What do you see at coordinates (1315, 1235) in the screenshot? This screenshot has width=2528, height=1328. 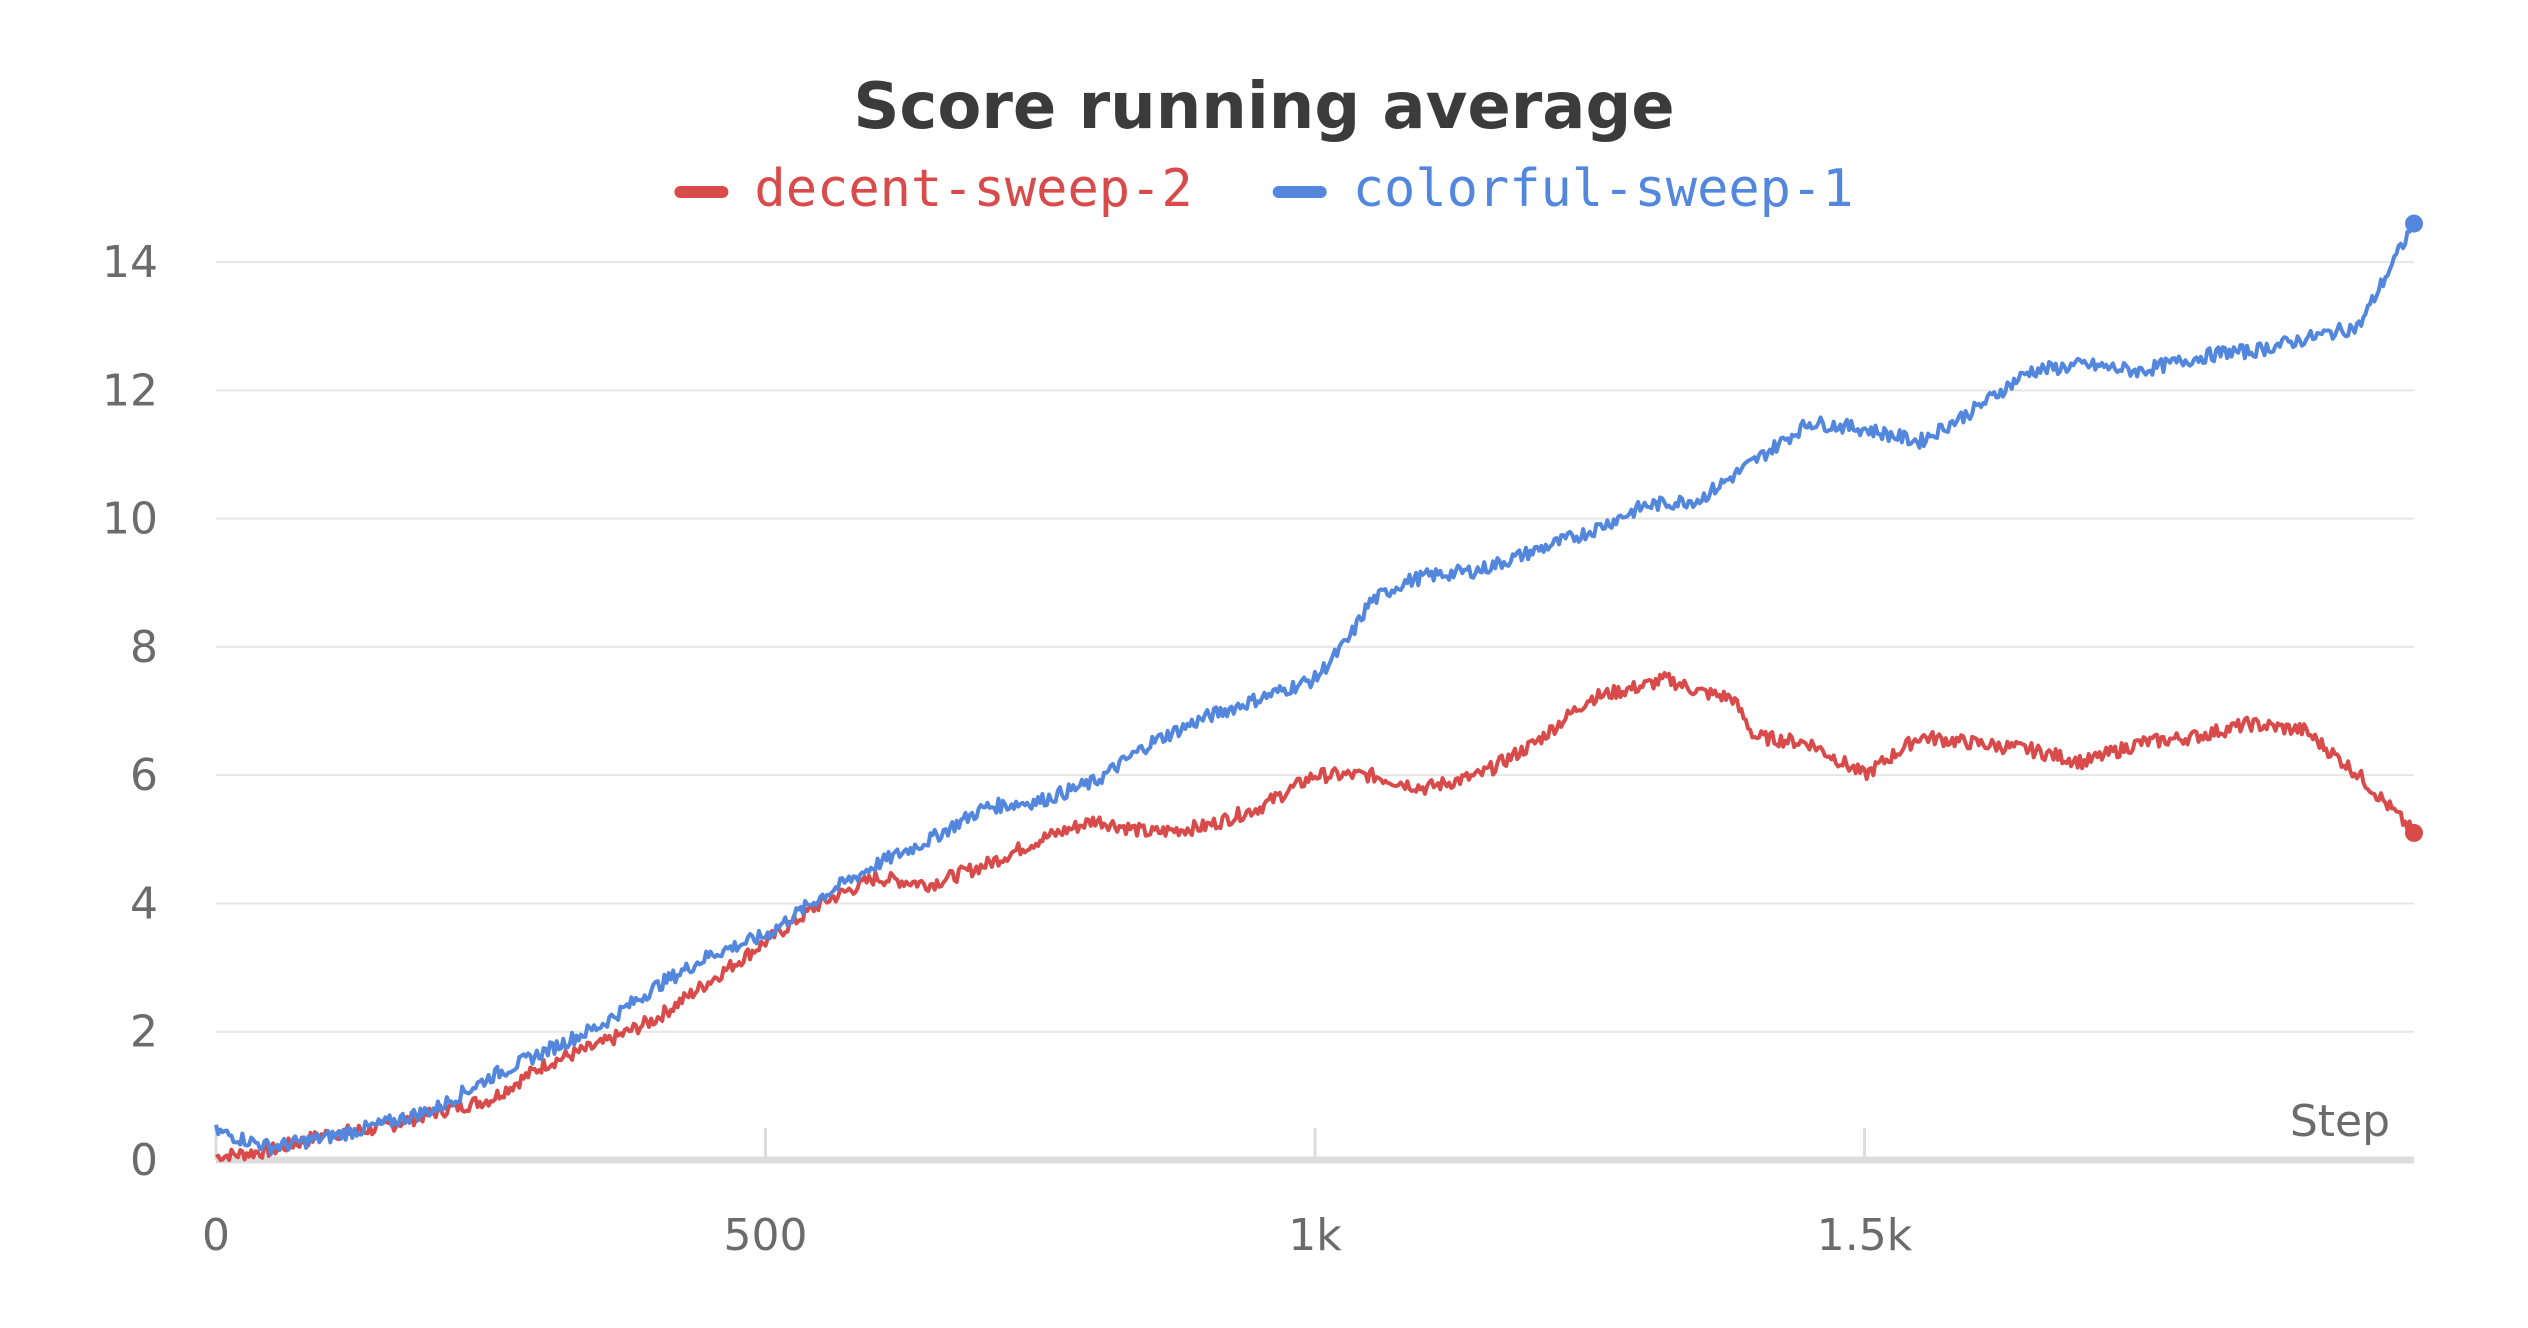 I see `x-tick-label: 1k` at bounding box center [1315, 1235].